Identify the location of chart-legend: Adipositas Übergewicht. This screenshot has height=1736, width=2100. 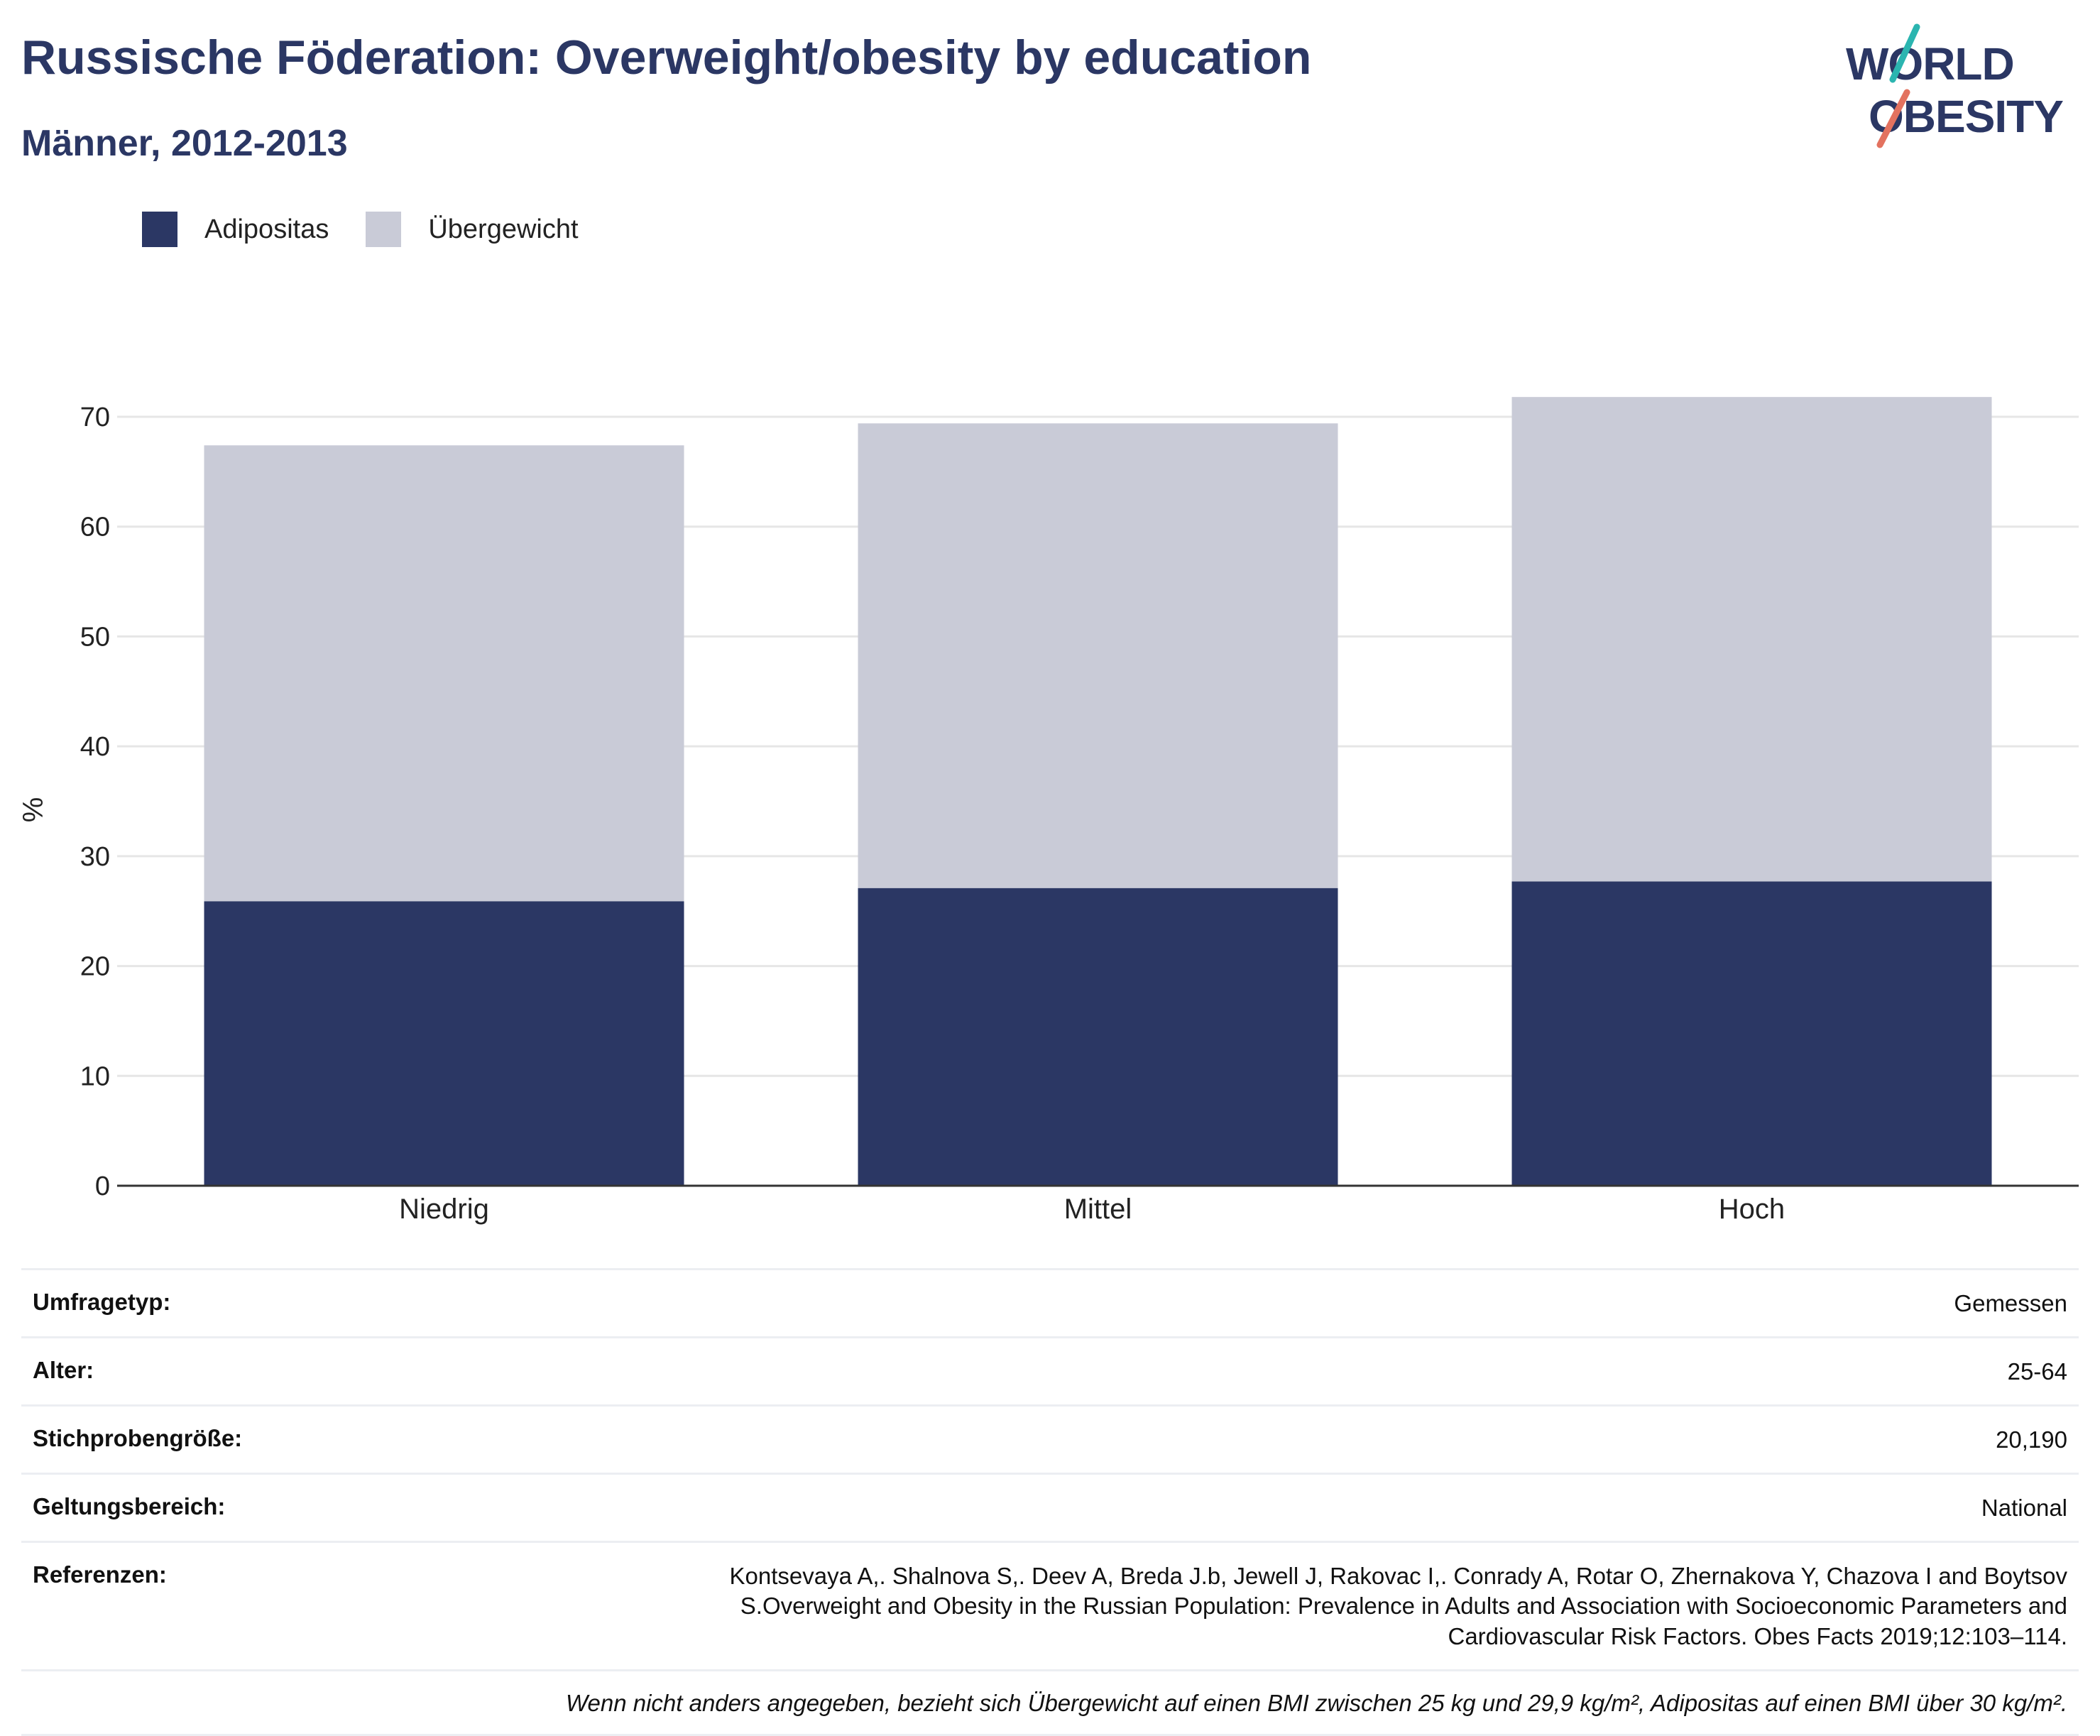
(379, 229).